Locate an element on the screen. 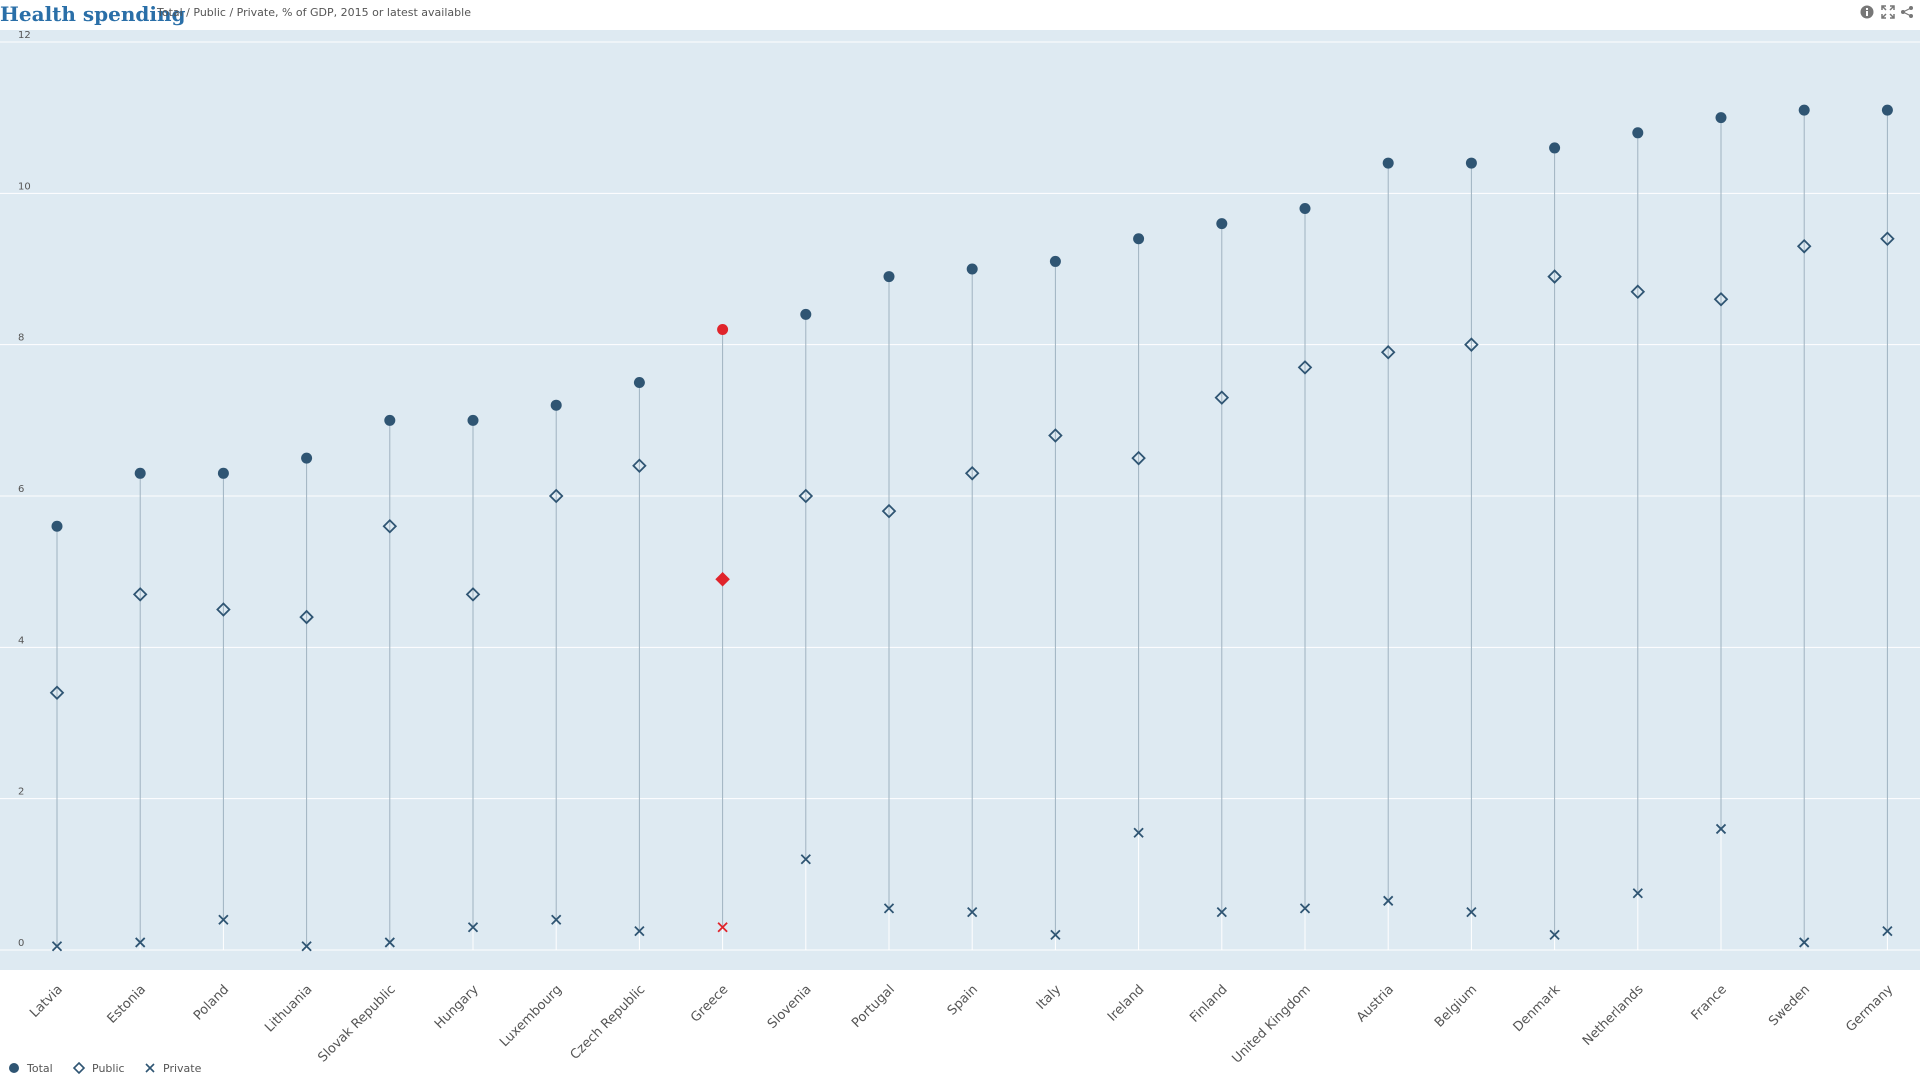 This screenshot has height=1080, width=1920. x-tick-label: Belgium is located at coordinates (1456, 1006).